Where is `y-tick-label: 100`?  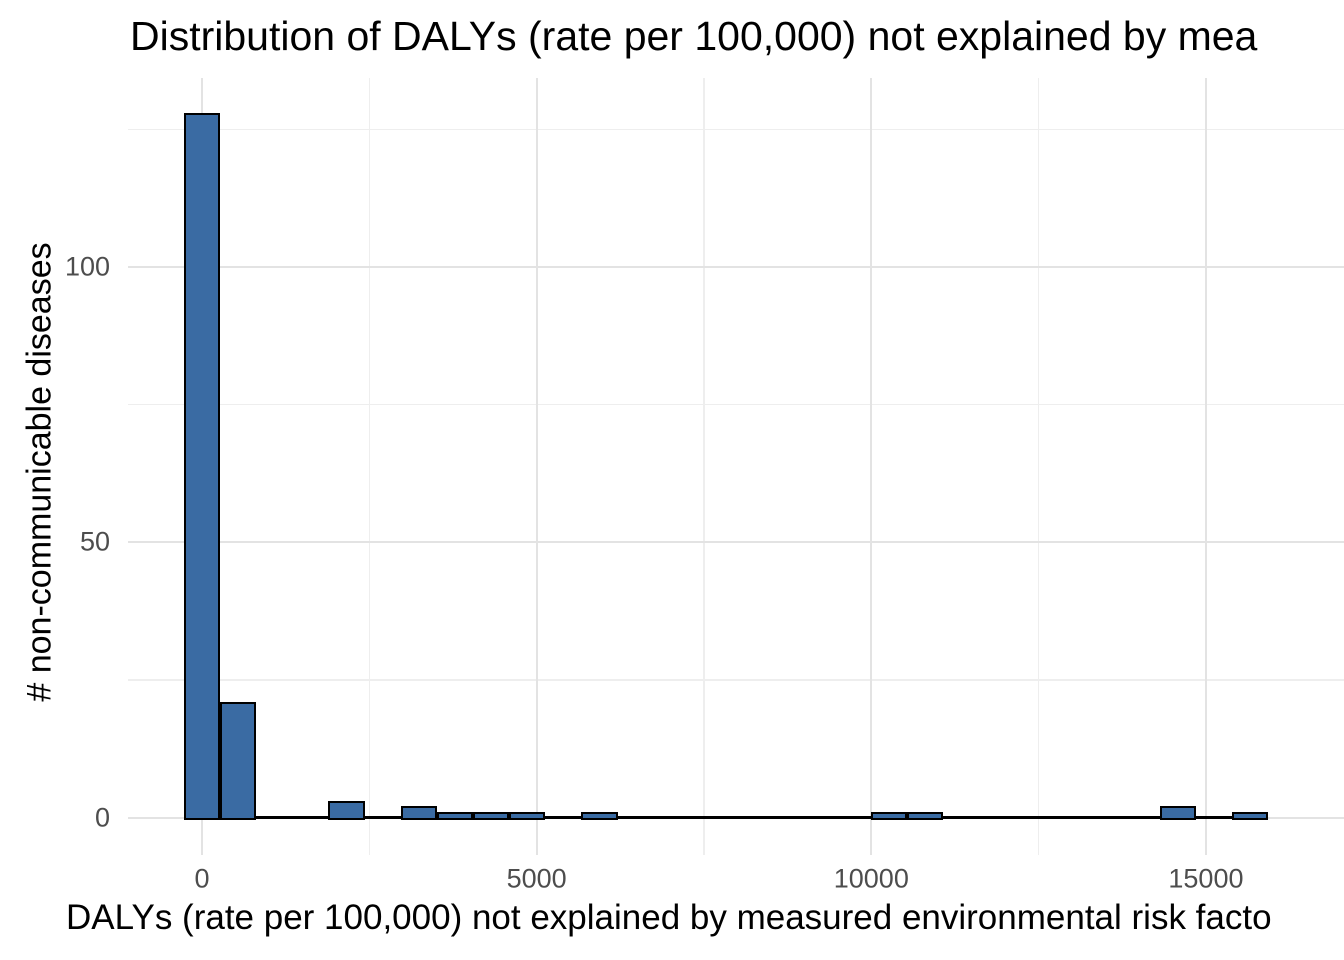 y-tick-label: 100 is located at coordinates (87, 266).